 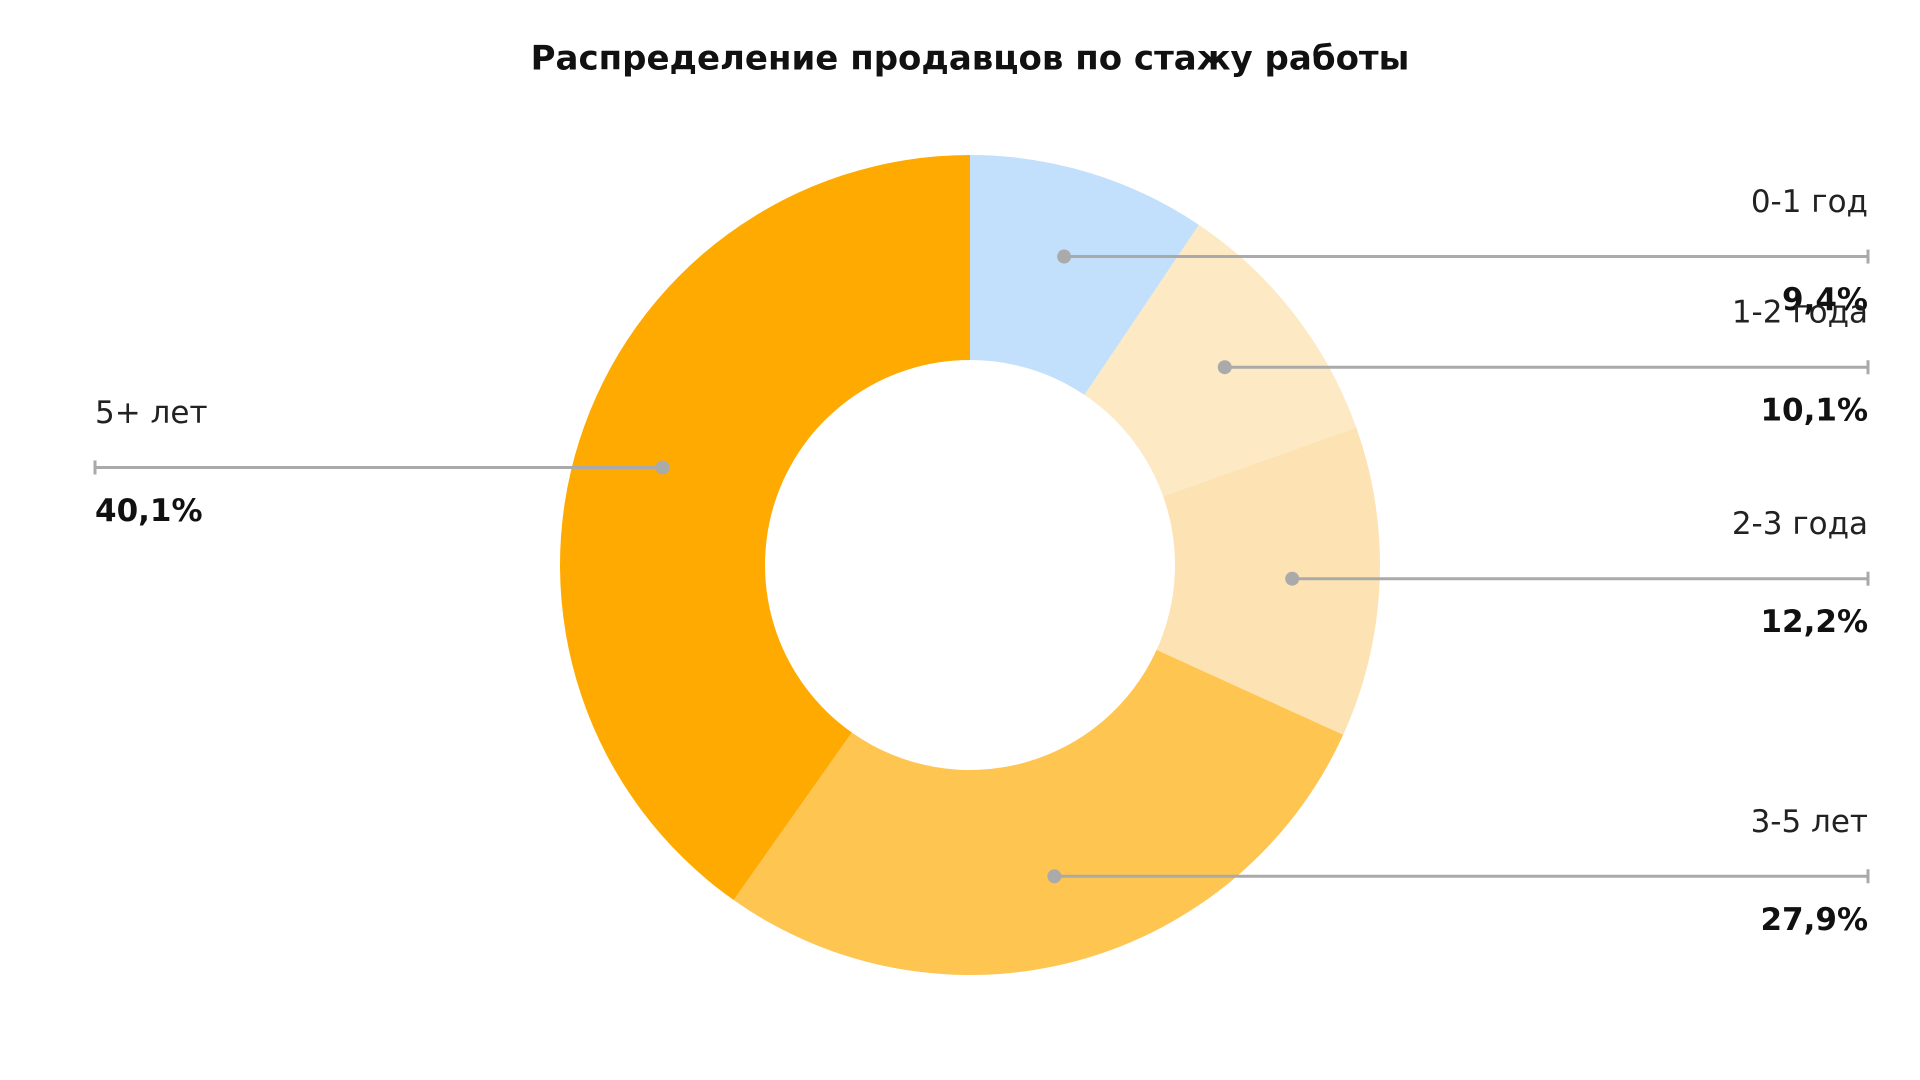 What do you see at coordinates (151, 413) in the screenshot?
I see `slice-name: 5+ лет` at bounding box center [151, 413].